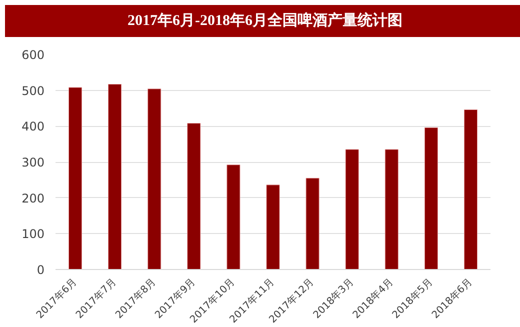  What do you see at coordinates (33, 163) in the screenshot?
I see `y-tick-label: 300` at bounding box center [33, 163].